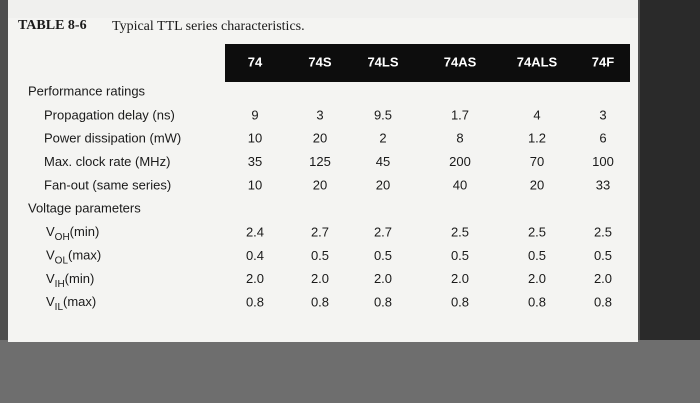 Image resolution: width=700 pixels, height=403 pixels. Describe the element at coordinates (537, 138) in the screenshot. I see `cell: 1.2` at that location.